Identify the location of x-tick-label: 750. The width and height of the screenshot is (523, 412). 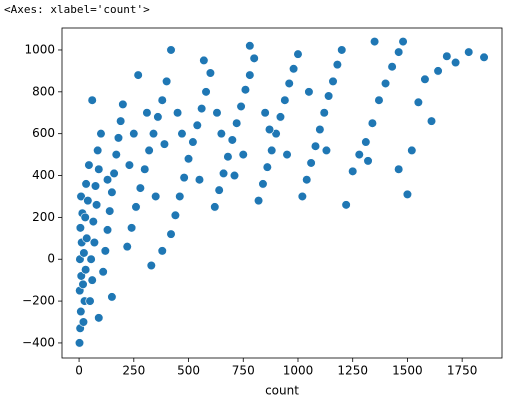
(243, 371).